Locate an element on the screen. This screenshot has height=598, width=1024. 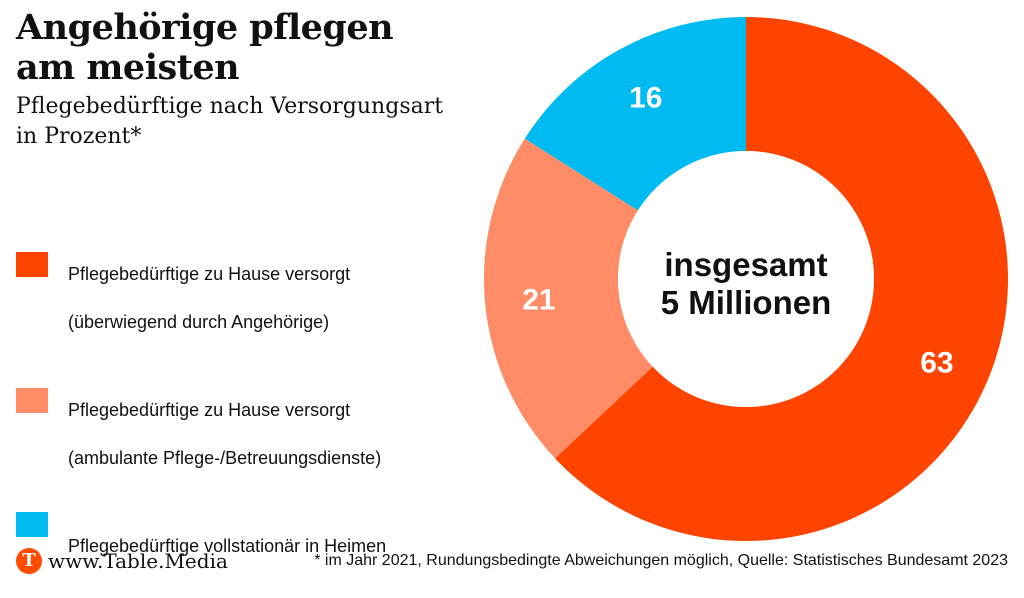
legend-label-stationary: Pflegebedürftige vollstationär in Heimen is located at coordinates (227, 546).